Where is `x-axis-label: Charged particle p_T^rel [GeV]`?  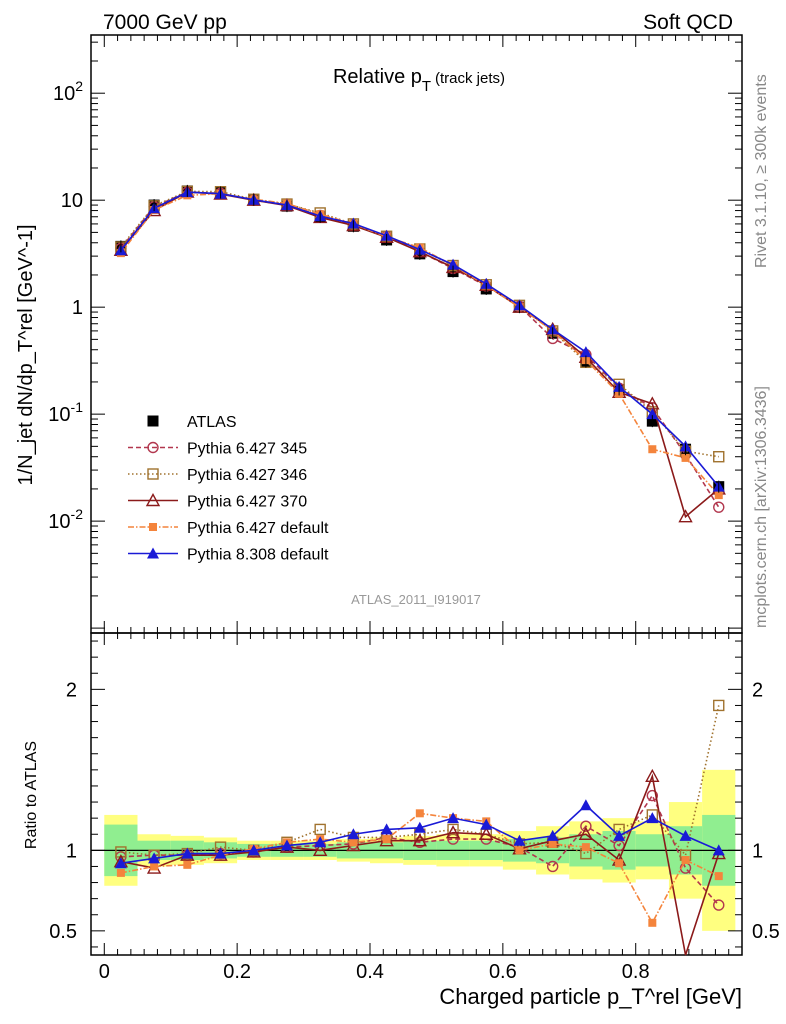 x-axis-label: Charged particle p_T^rel [GeV] is located at coordinates (590, 996).